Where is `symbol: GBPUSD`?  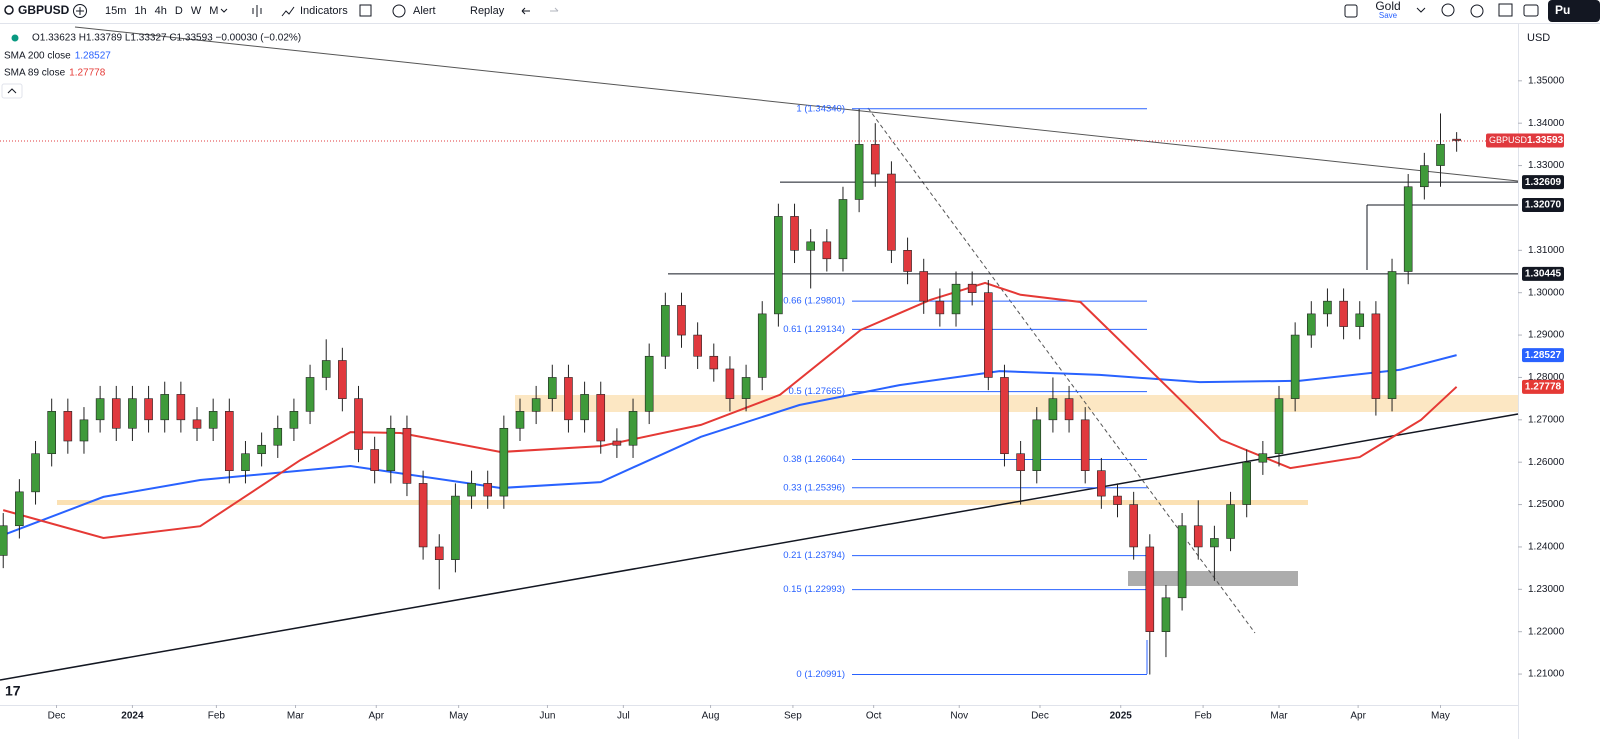
symbol: GBPUSD is located at coordinates (44, 10).